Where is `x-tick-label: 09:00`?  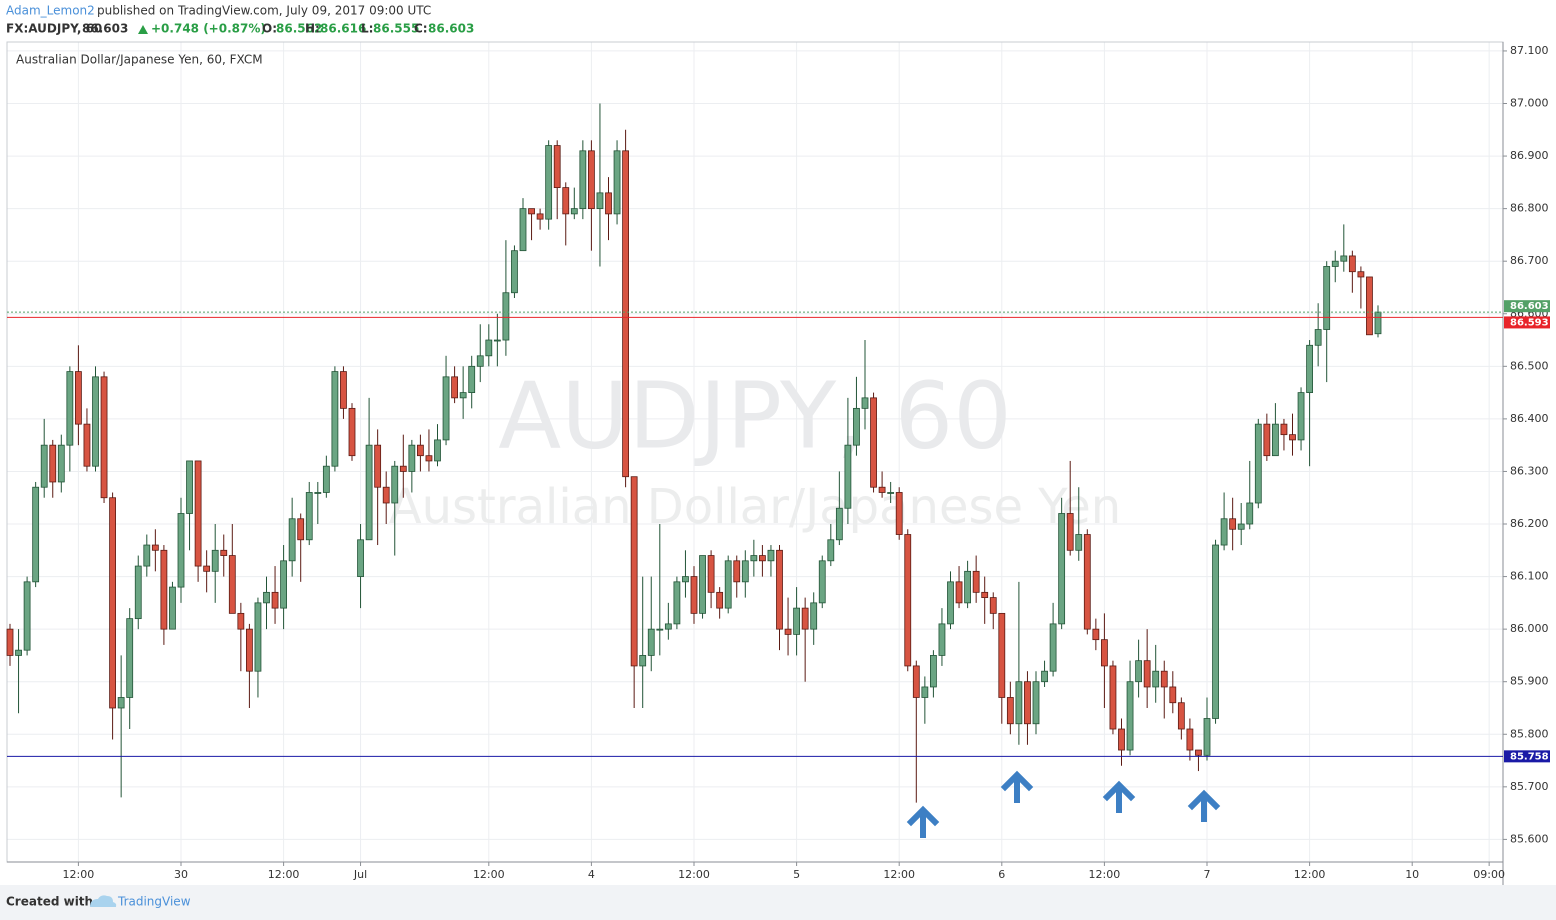
x-tick-label: 09:00 is located at coordinates (1489, 874).